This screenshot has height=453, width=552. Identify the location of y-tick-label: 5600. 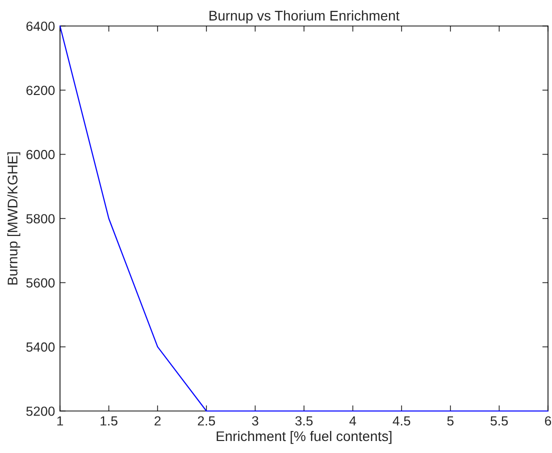
(40, 283).